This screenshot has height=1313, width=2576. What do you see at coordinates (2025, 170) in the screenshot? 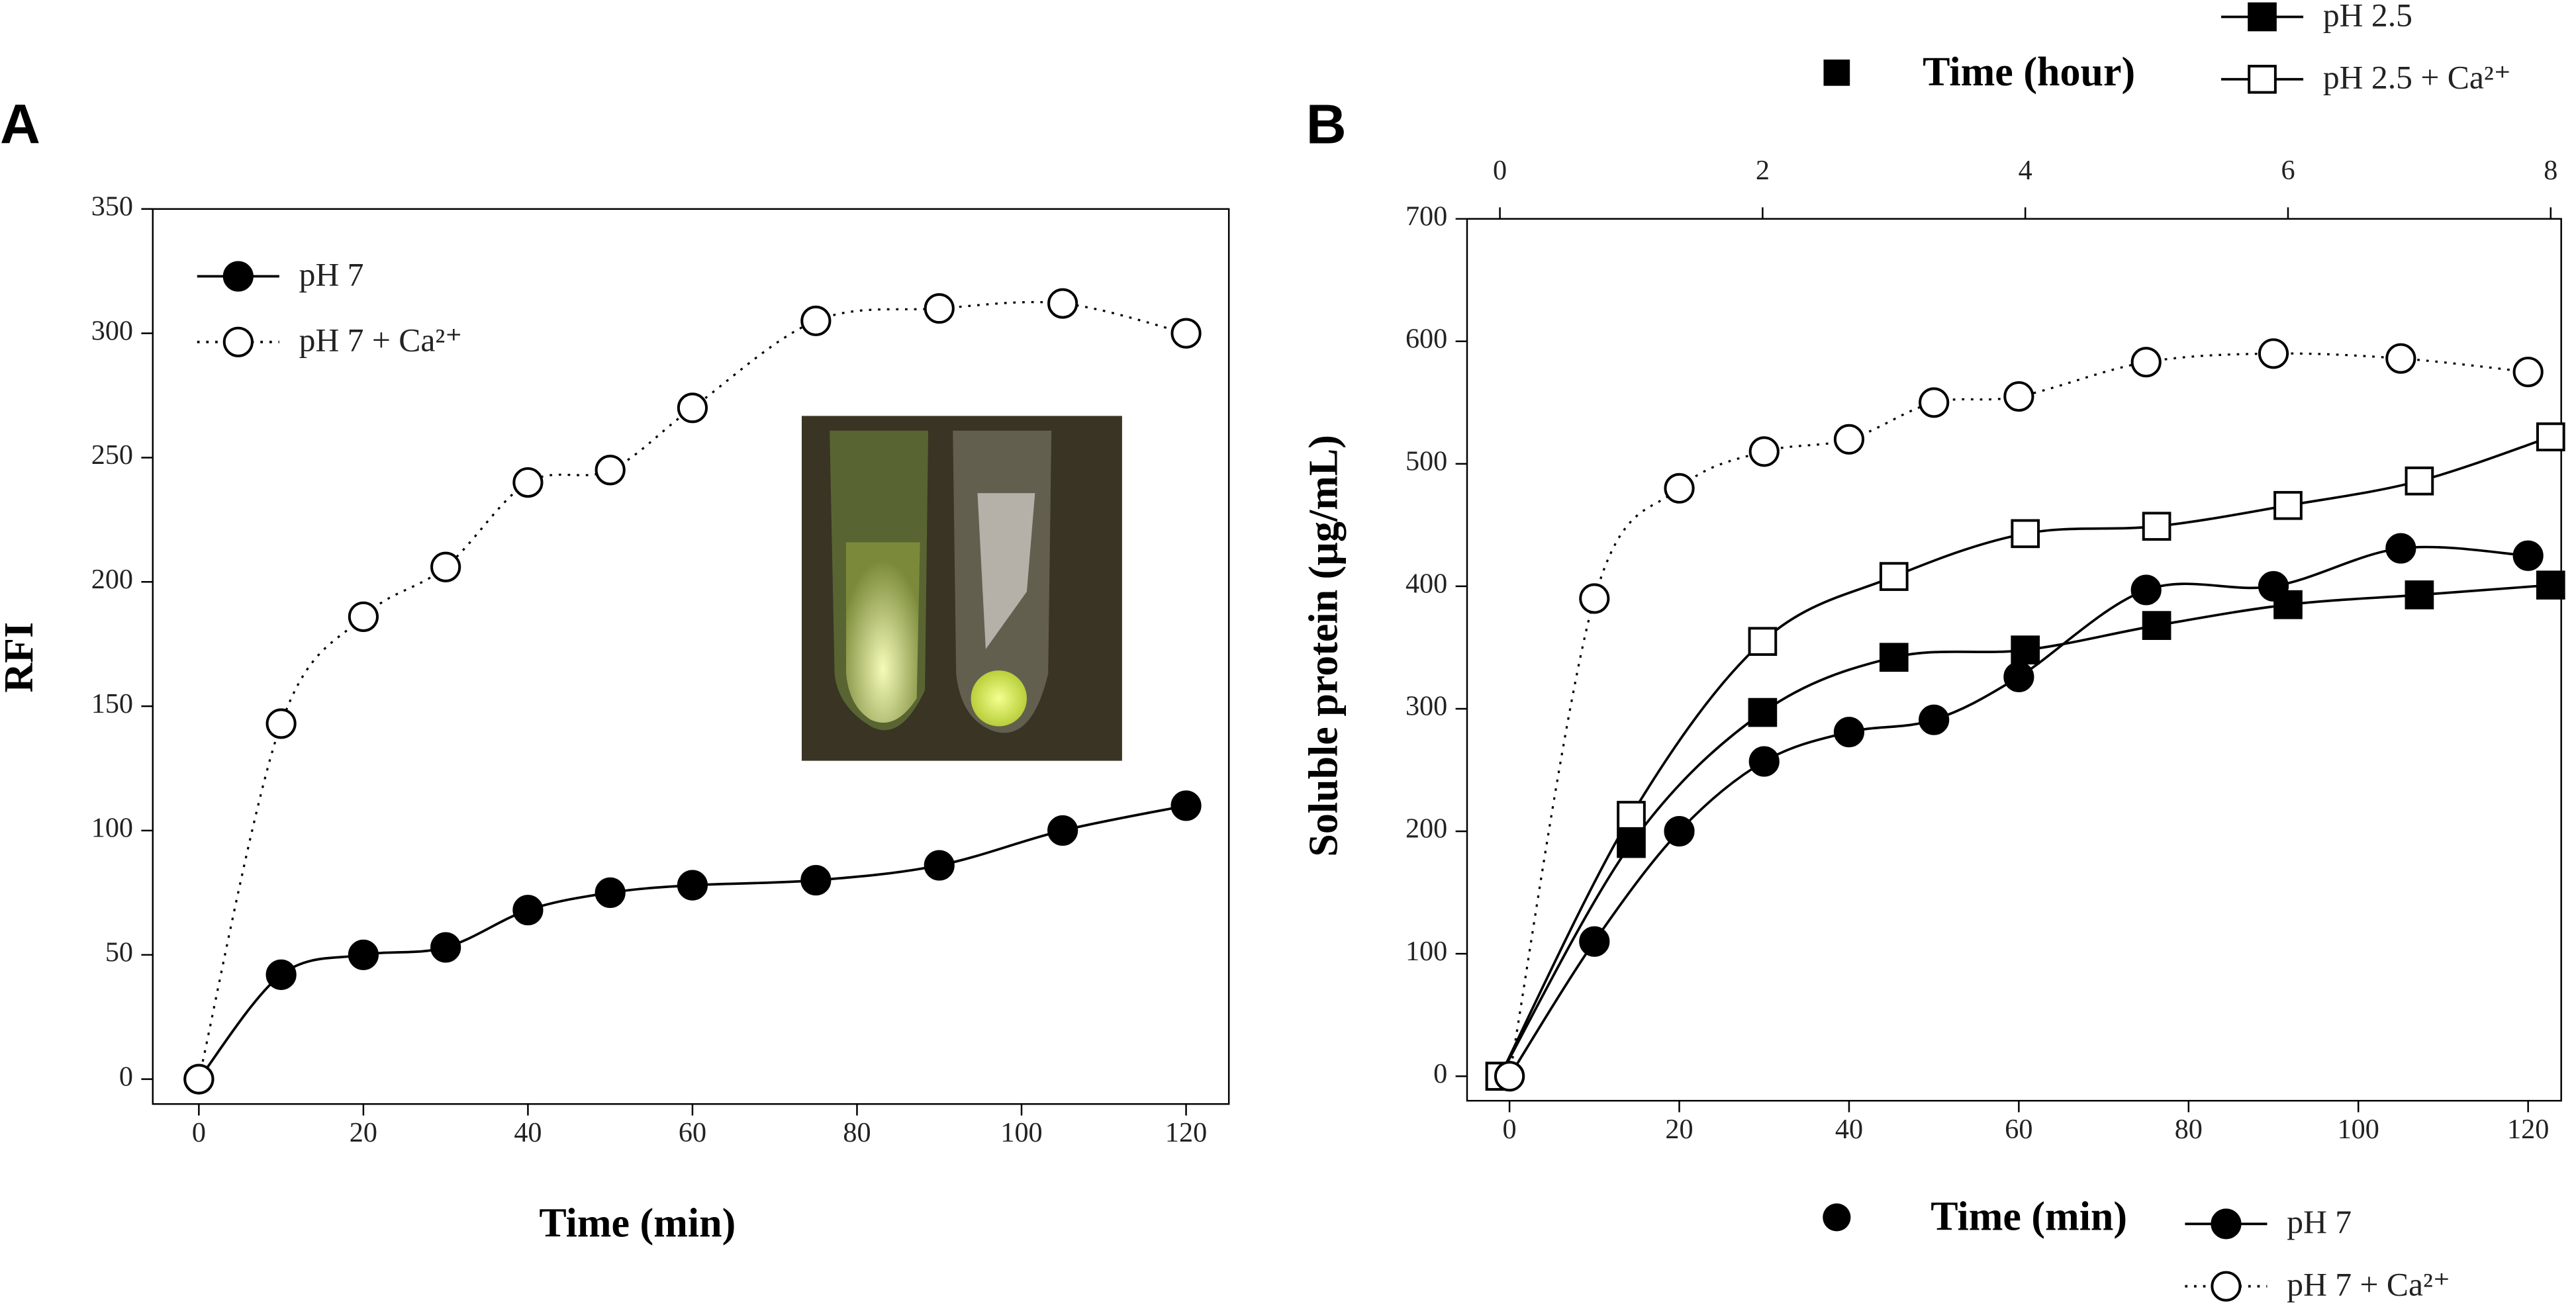
I see `x2-tick-label: 4` at bounding box center [2025, 170].